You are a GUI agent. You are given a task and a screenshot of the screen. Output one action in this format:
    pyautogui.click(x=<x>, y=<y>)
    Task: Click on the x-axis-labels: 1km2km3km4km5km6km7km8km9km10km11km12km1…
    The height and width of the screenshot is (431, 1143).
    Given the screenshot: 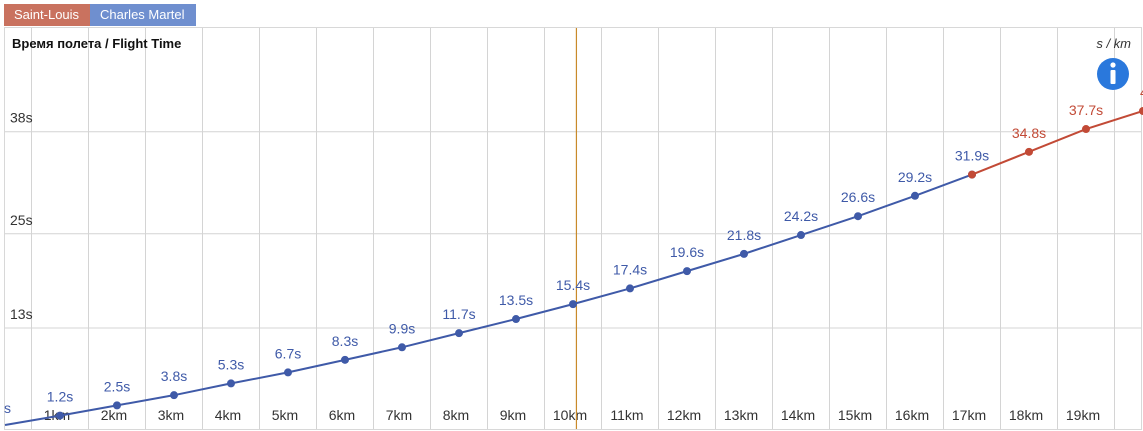 What is the action you would take?
    pyautogui.click(x=572, y=415)
    